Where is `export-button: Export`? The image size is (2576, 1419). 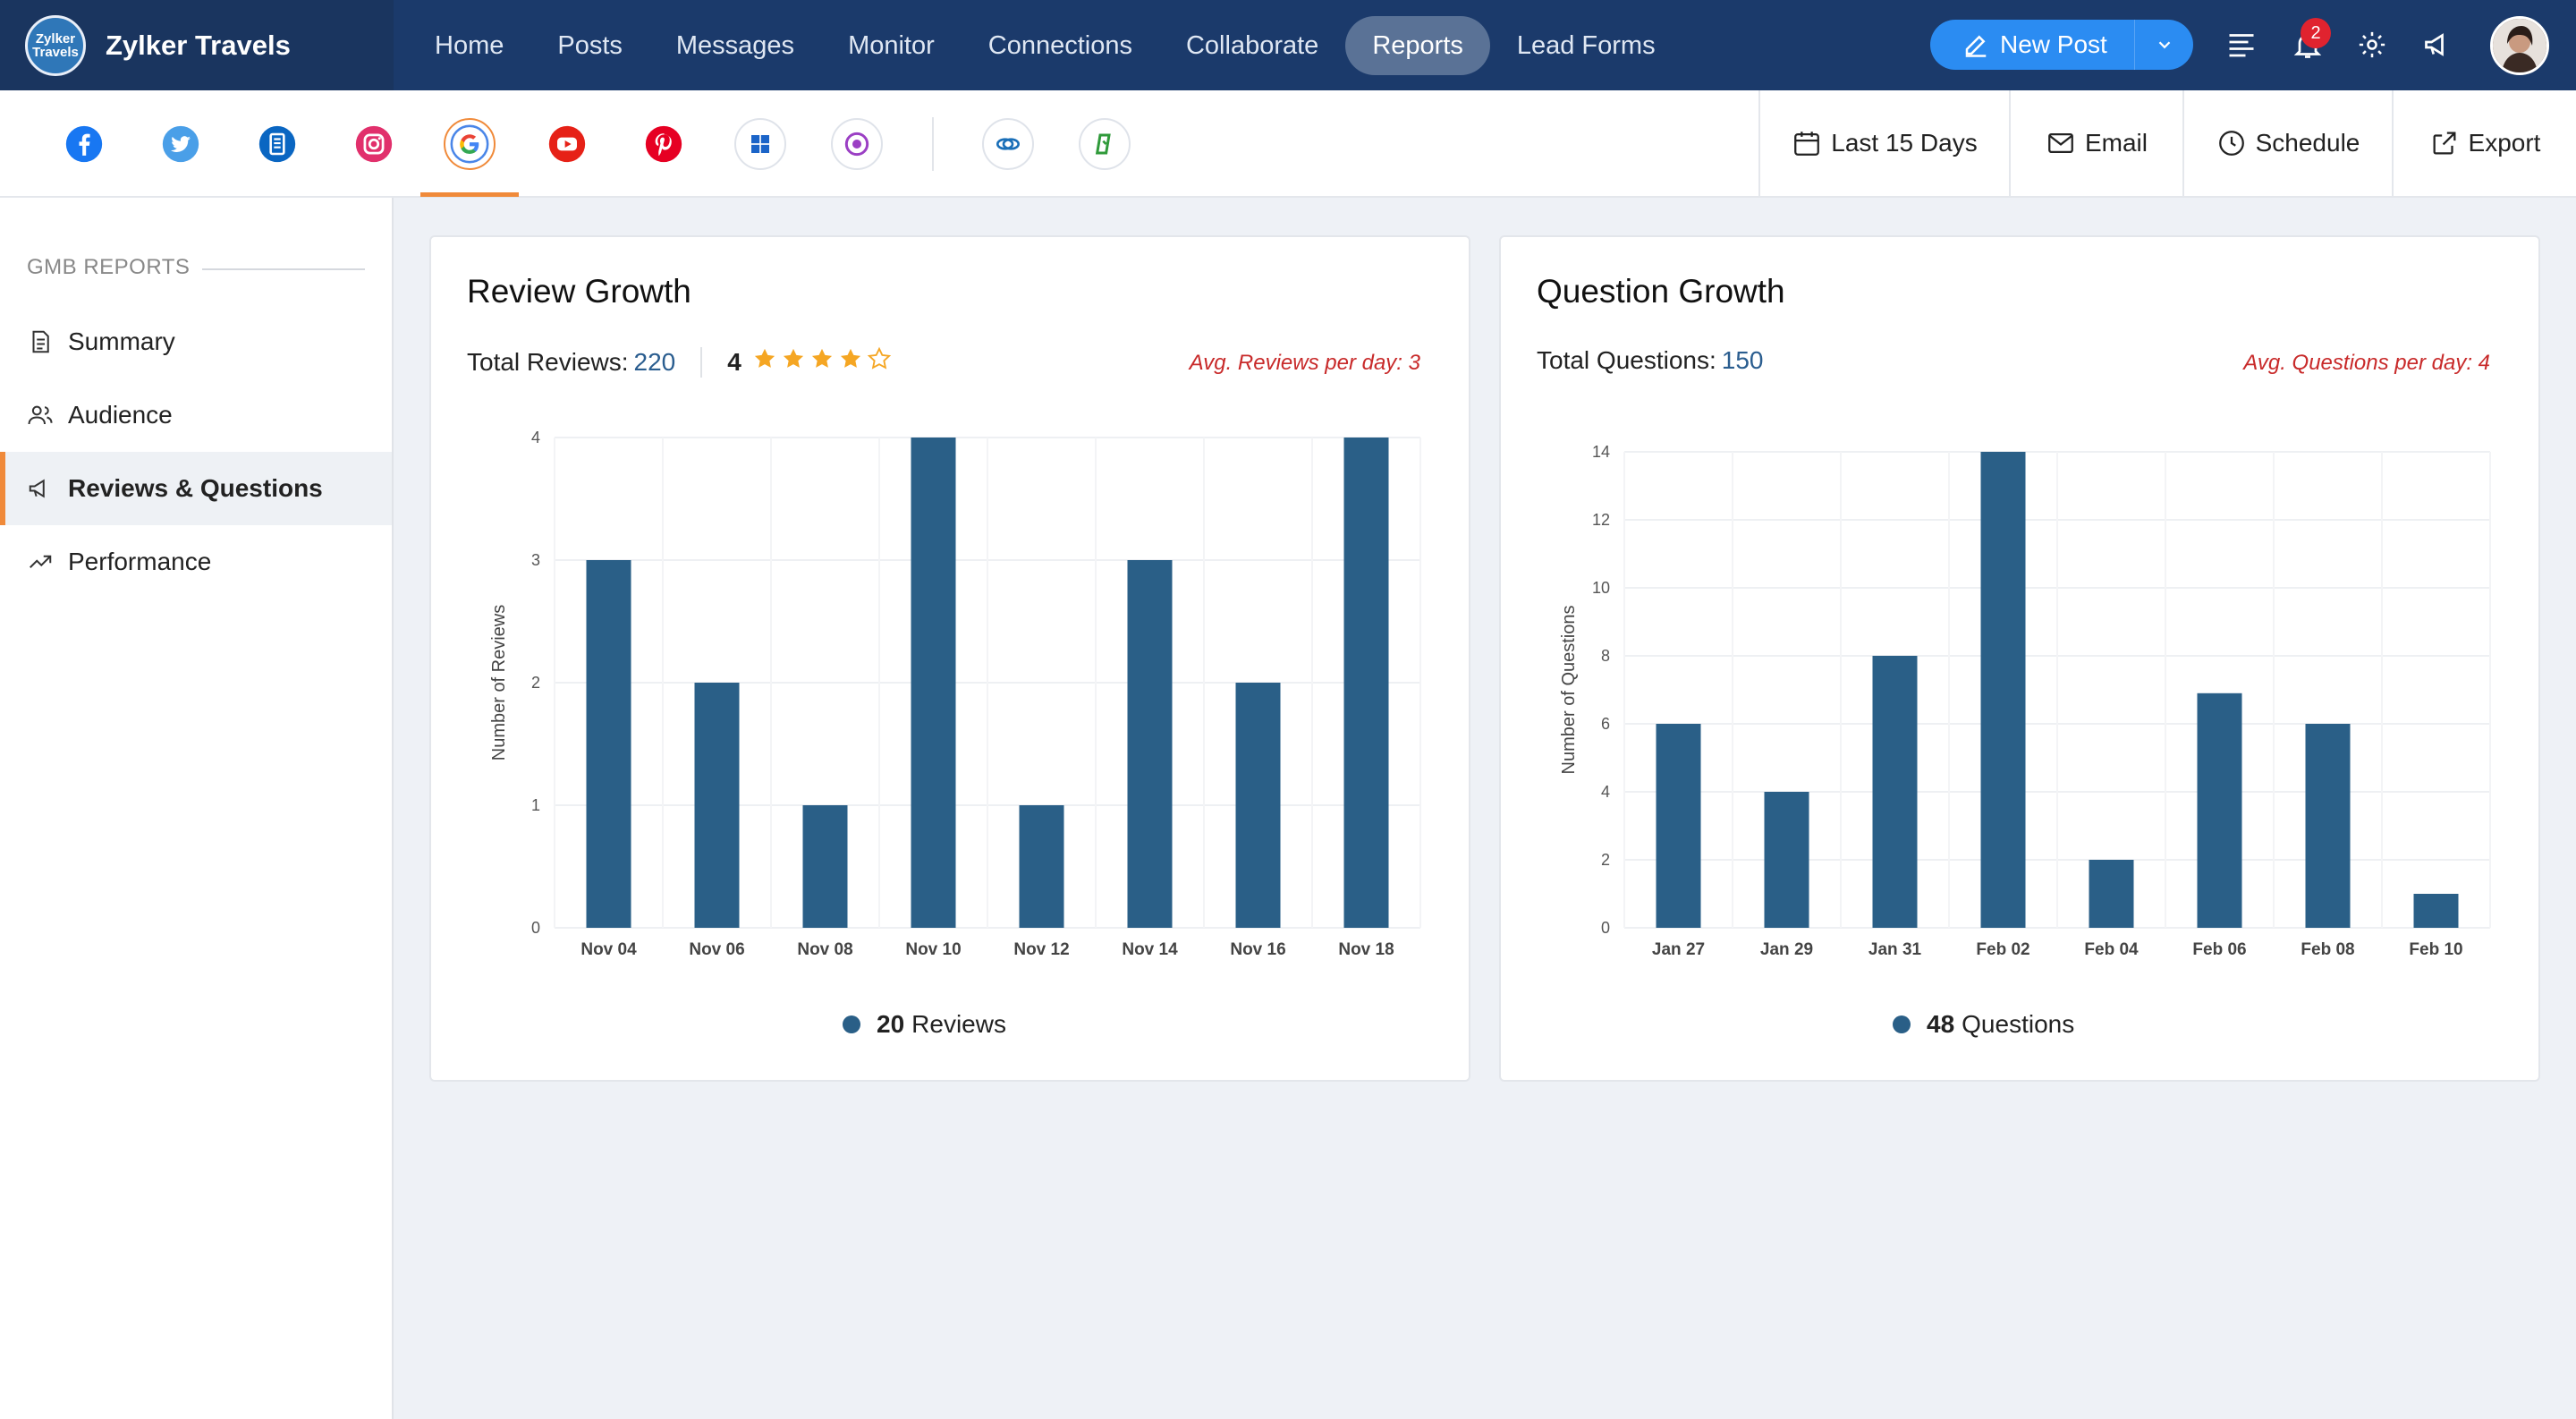 export-button: Export is located at coordinates (2484, 143).